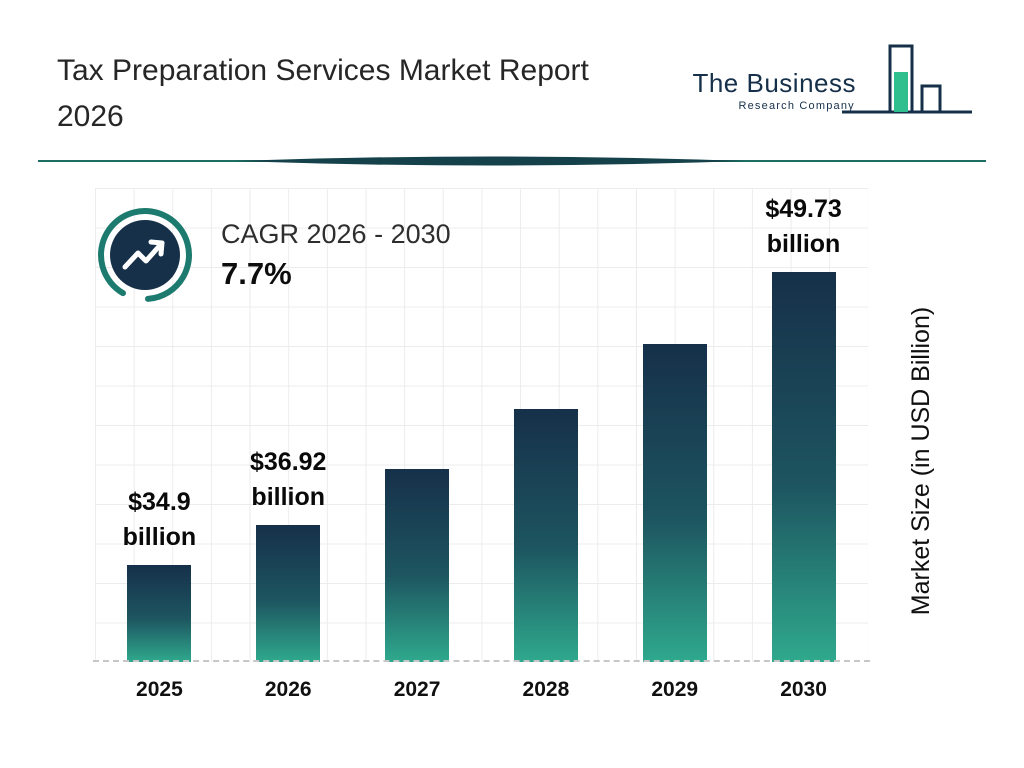 Image resolution: width=1024 pixels, height=768 pixels. What do you see at coordinates (796, 106) in the screenshot?
I see `company-subtitle: Research Company` at bounding box center [796, 106].